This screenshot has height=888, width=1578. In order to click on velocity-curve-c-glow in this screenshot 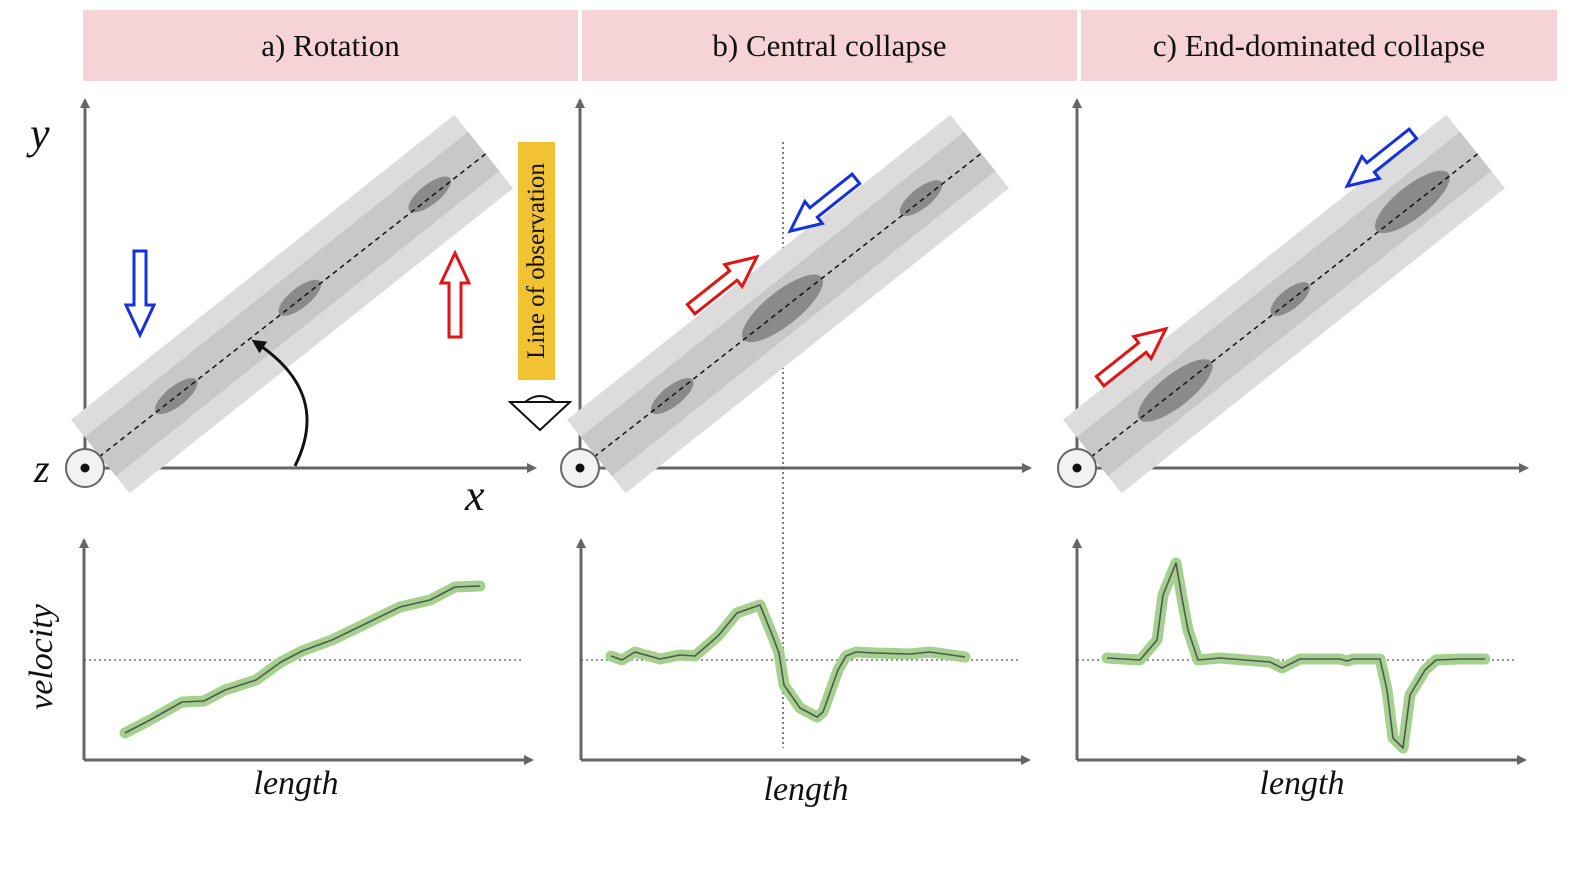, I will do `click(1296, 655)`.